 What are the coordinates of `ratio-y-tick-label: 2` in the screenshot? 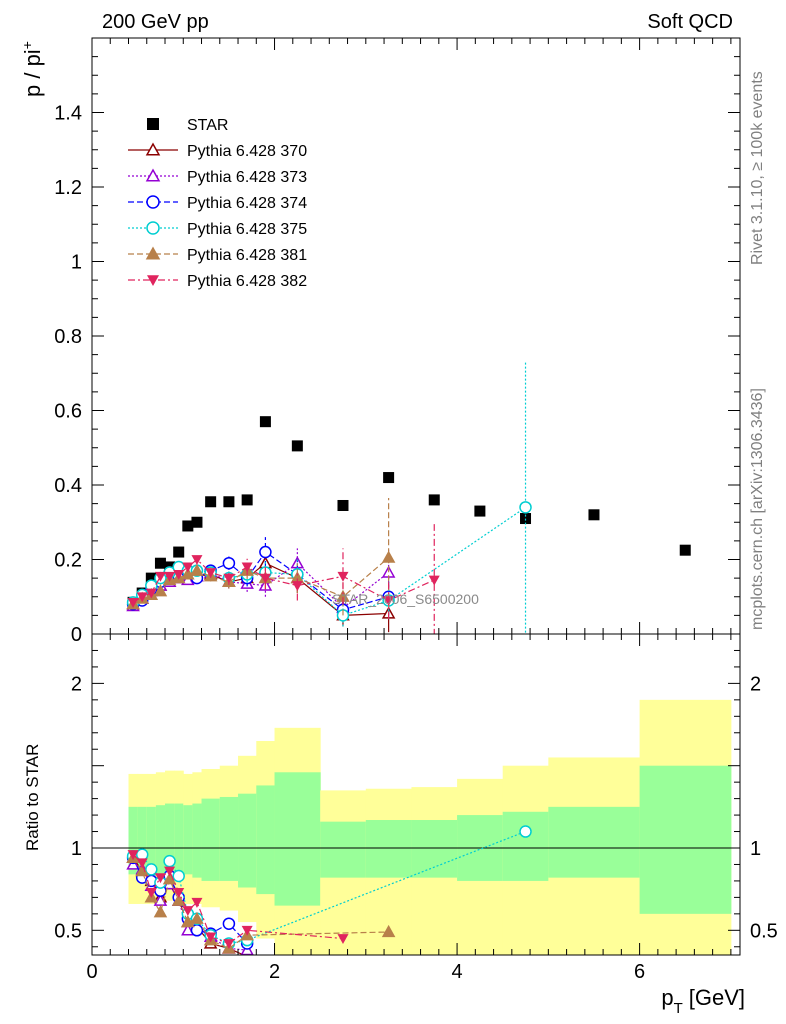 It's located at (76, 684).